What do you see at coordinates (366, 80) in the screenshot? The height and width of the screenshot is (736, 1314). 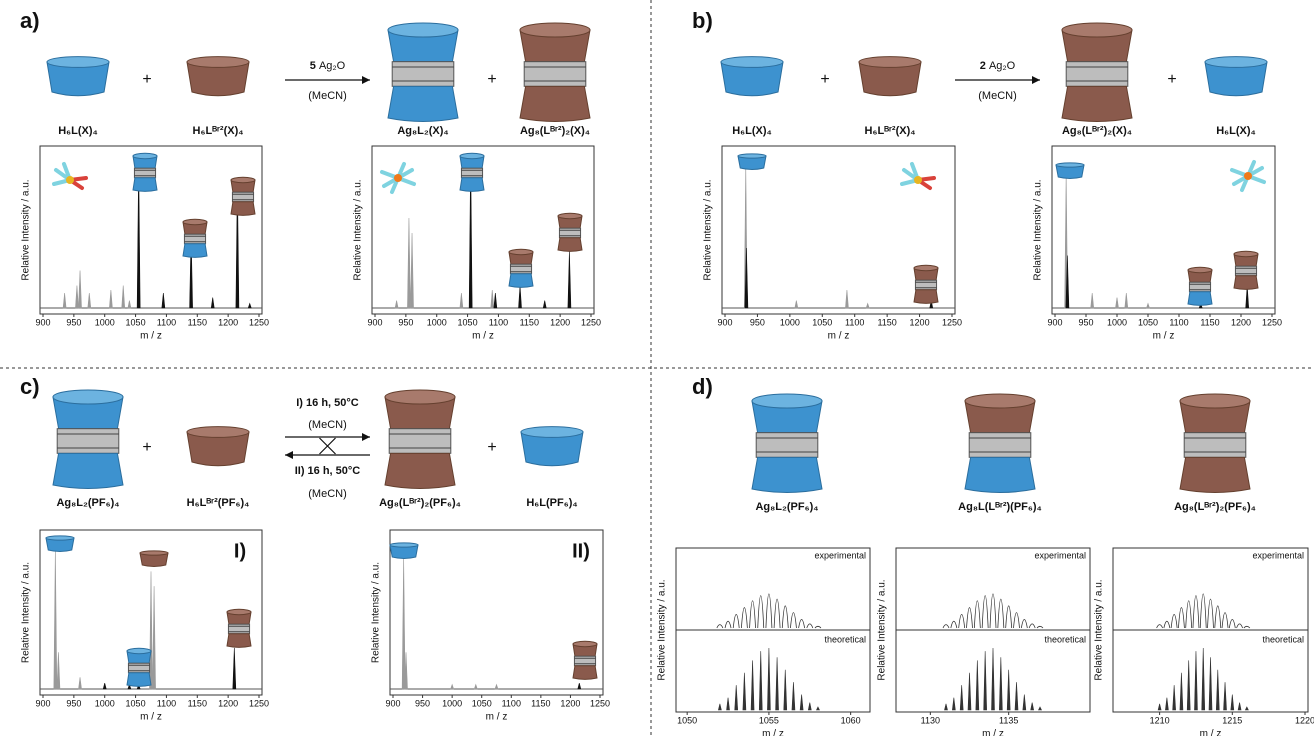 I see `arrow-head` at bounding box center [366, 80].